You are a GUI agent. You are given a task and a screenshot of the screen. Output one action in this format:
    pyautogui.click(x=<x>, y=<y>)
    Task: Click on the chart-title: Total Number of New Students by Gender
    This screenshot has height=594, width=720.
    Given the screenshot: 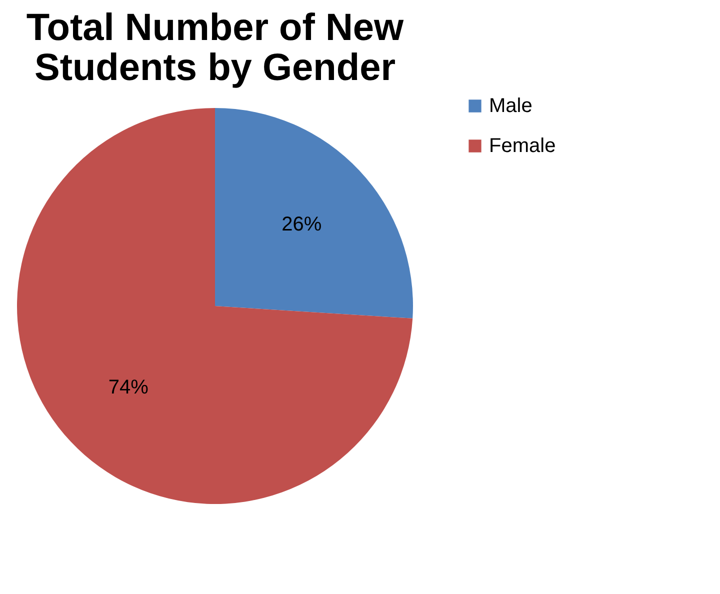 What is the action you would take?
    pyautogui.click(x=215, y=48)
    